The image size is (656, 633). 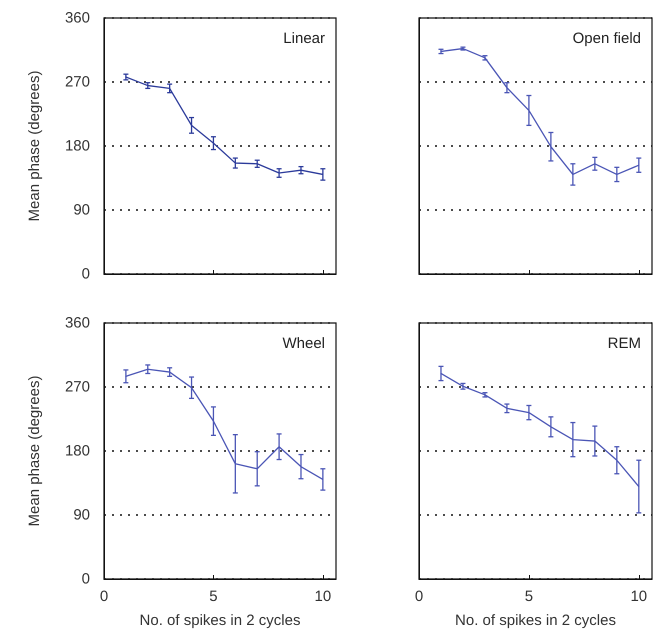 What do you see at coordinates (304, 38) in the screenshot?
I see `text: Linear` at bounding box center [304, 38].